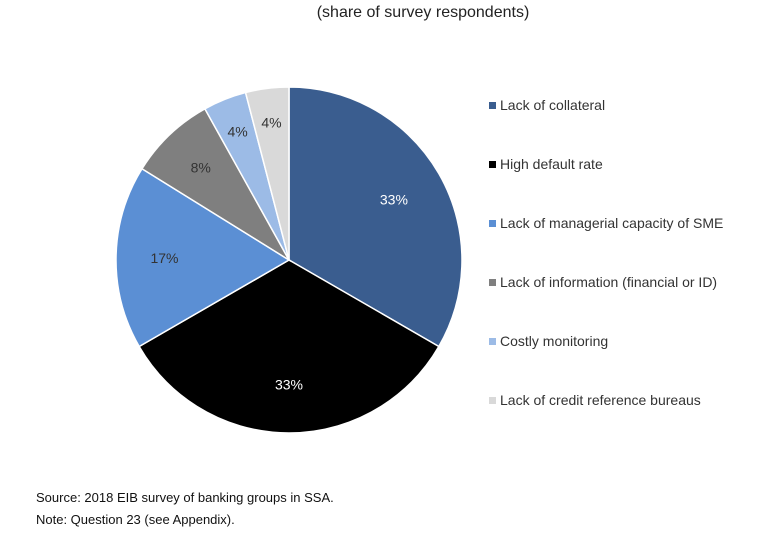 The image size is (761, 538). I want to click on legend-item-1: Lack of collateral, so click(547, 105).